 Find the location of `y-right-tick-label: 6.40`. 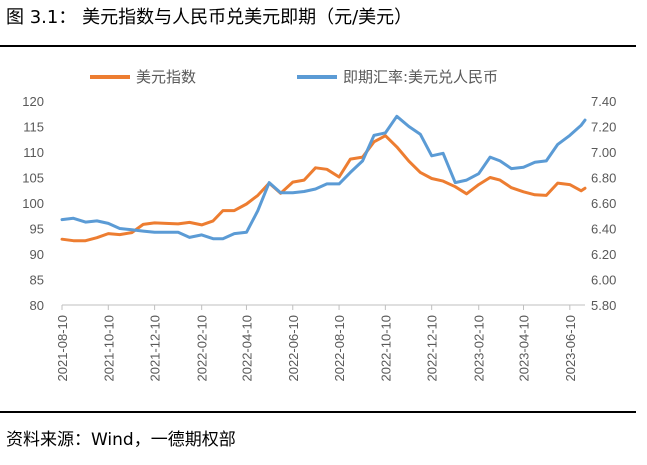

y-right-tick-label: 6.40 is located at coordinates (603, 229).